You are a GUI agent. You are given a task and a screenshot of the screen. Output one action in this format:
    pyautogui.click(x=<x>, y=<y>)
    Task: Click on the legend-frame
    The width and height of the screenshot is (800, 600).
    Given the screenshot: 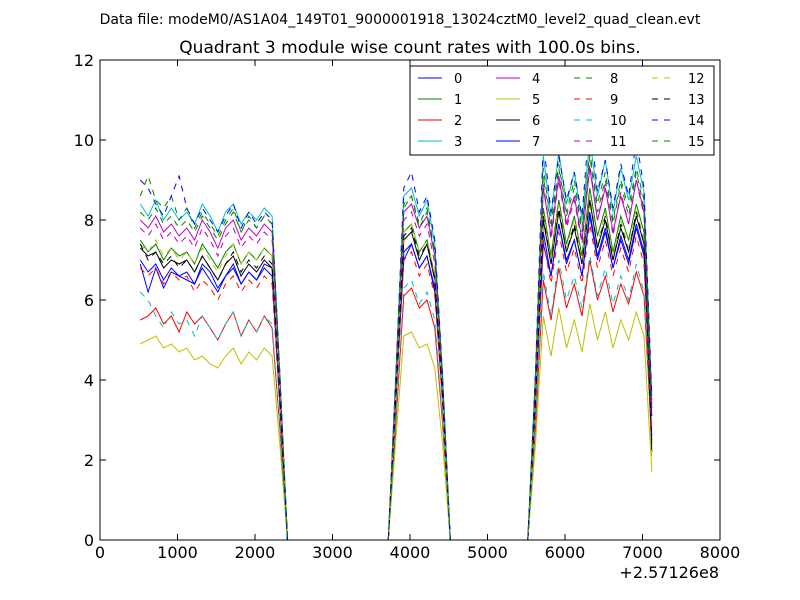 What is the action you would take?
    pyautogui.click(x=562, y=110)
    